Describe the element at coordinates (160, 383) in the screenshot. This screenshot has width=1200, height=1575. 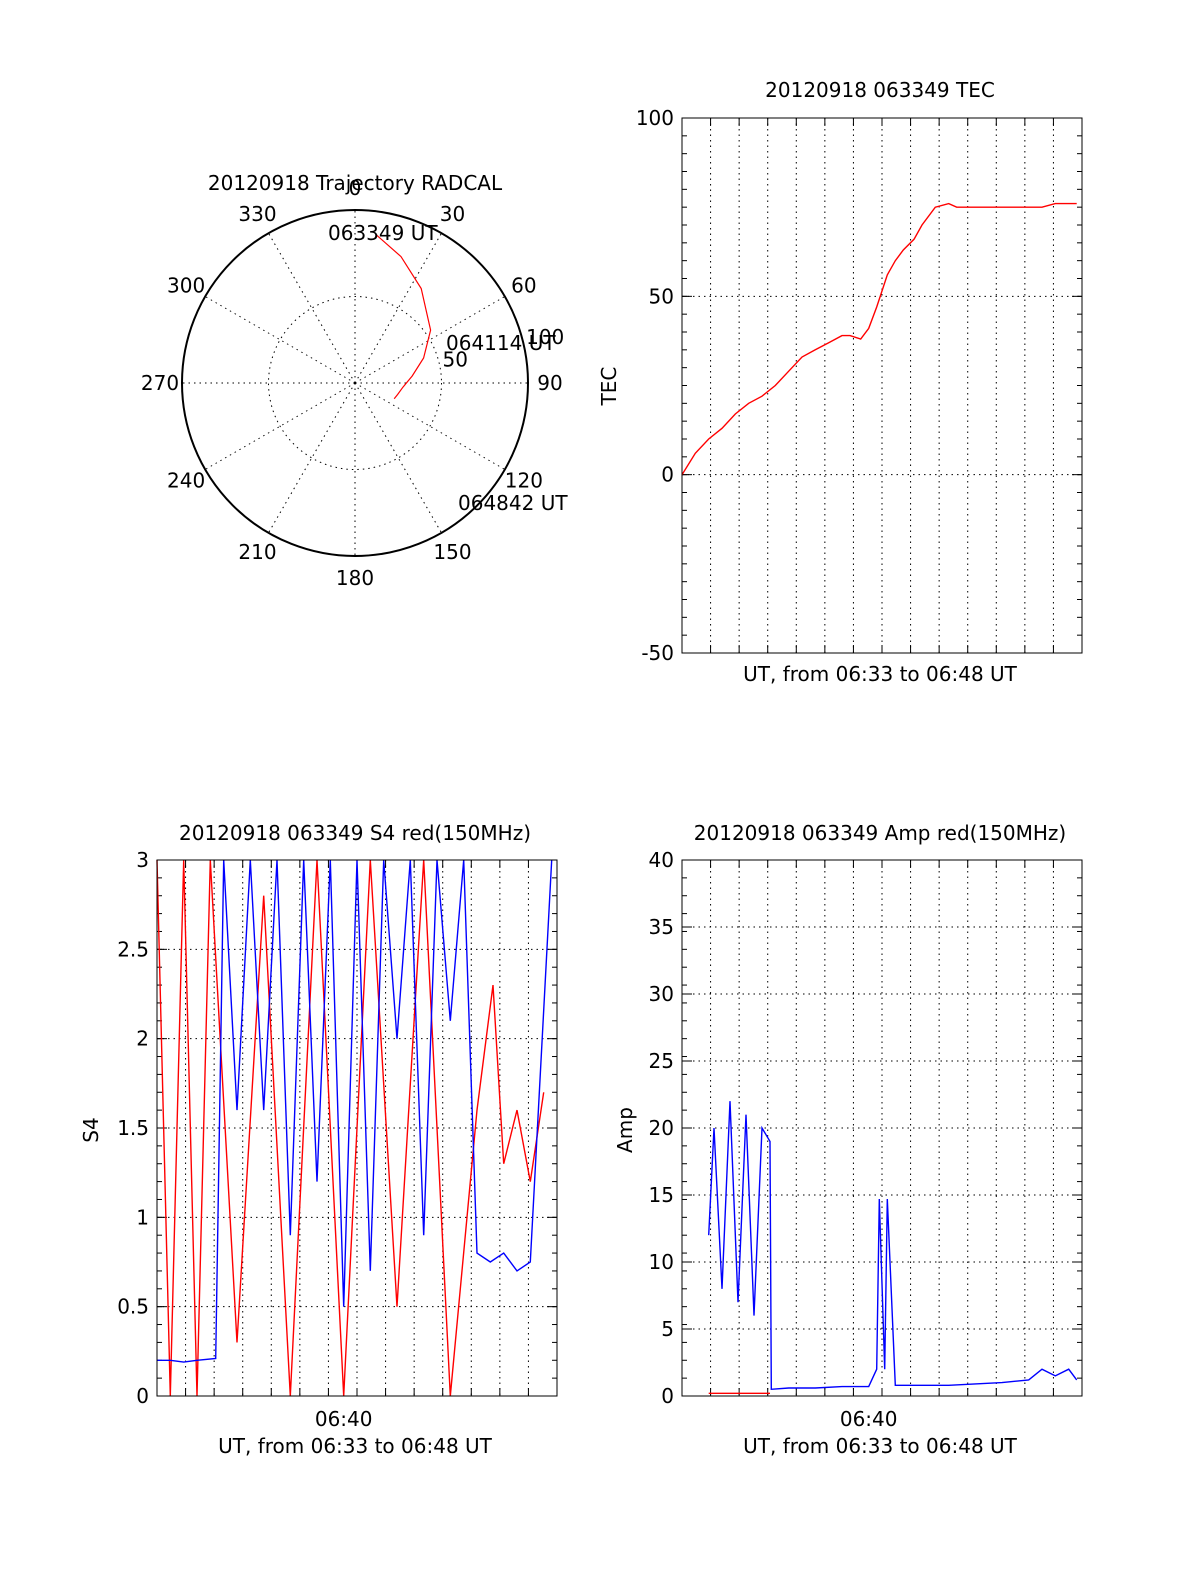
I see `polar-azimuth-label: 270` at that location.